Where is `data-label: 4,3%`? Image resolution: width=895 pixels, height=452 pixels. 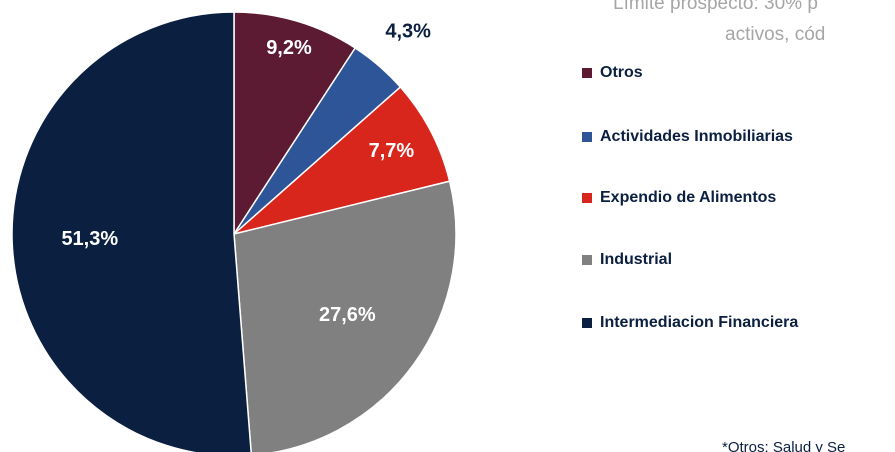
data-label: 4,3% is located at coordinates (408, 32).